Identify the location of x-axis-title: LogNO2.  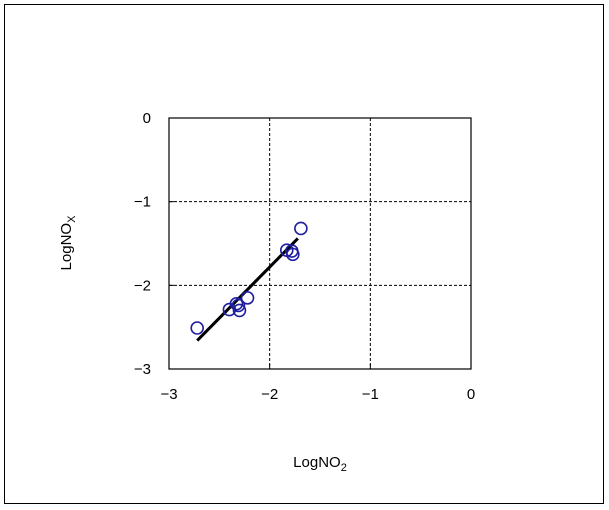
(320, 464).